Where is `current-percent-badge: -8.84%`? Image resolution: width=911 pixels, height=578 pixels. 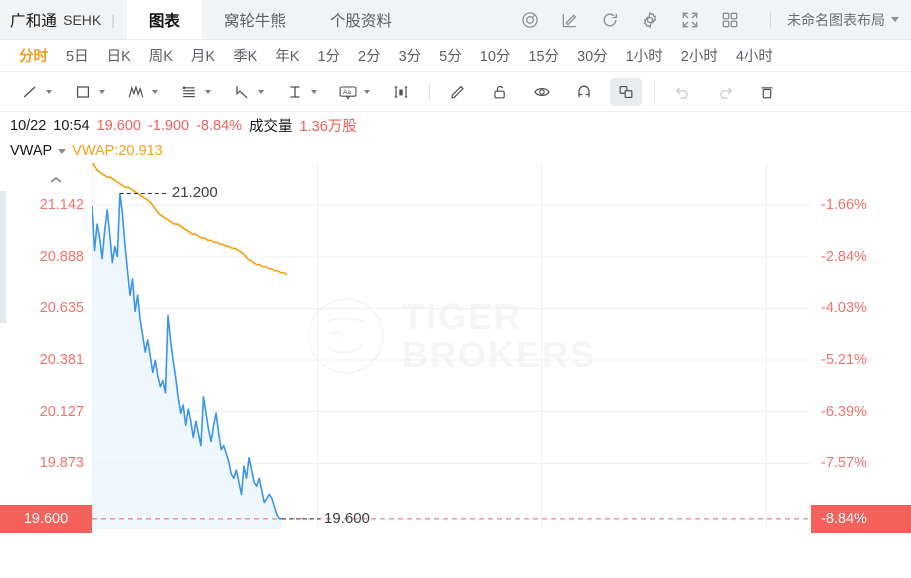
current-percent-badge: -8.84% is located at coordinates (861, 518).